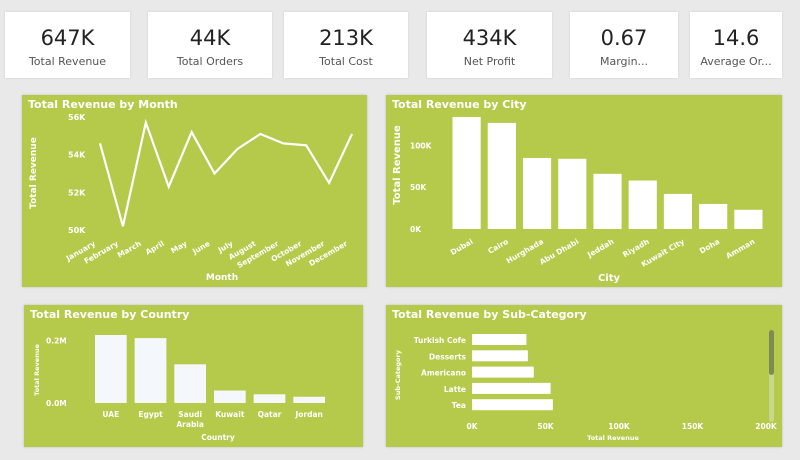 The width and height of the screenshot is (800, 460). What do you see at coordinates (308, 414) in the screenshot?
I see `x-tick-label: Jordan` at bounding box center [308, 414].